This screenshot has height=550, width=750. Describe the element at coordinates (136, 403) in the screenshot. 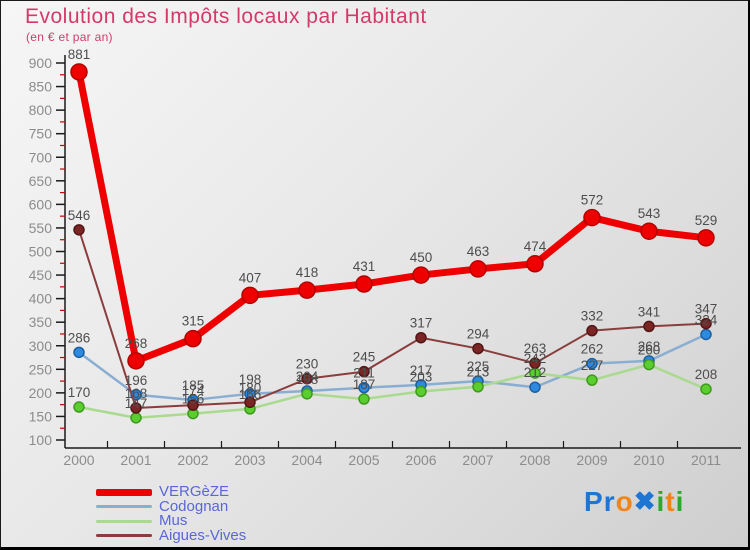

I see `svg-text: 147` at that location.